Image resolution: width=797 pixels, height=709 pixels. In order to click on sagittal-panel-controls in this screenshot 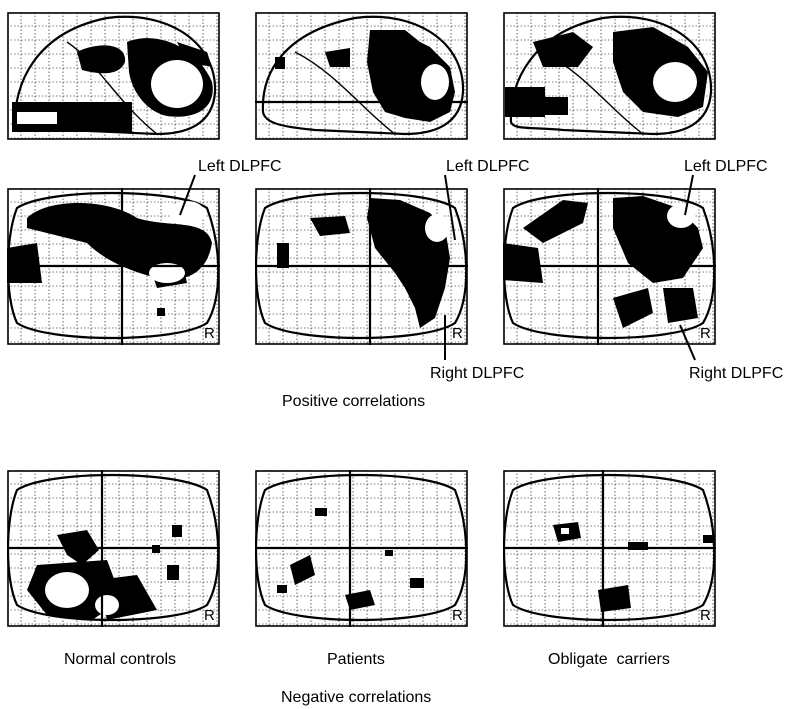, I will do `click(113, 76)`.